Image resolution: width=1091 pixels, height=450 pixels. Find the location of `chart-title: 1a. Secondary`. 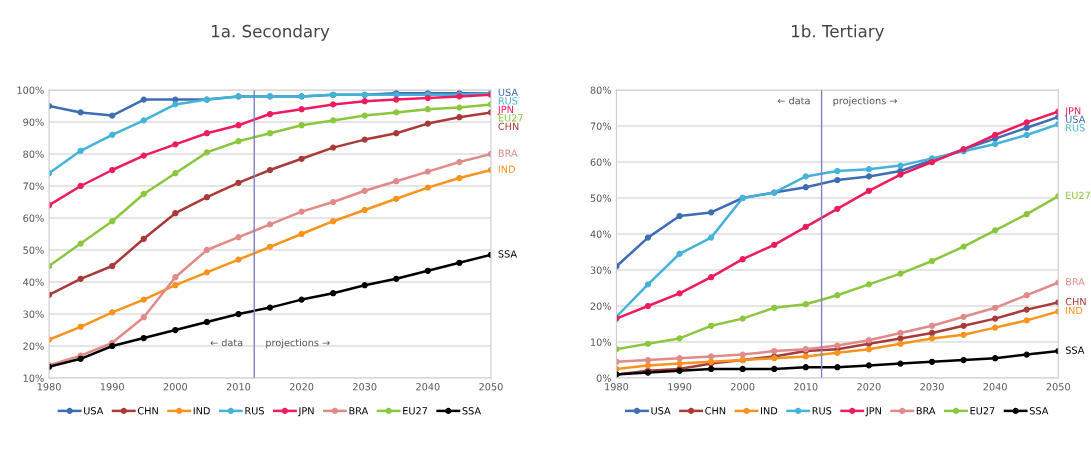

chart-title: 1a. Secondary is located at coordinates (271, 32).